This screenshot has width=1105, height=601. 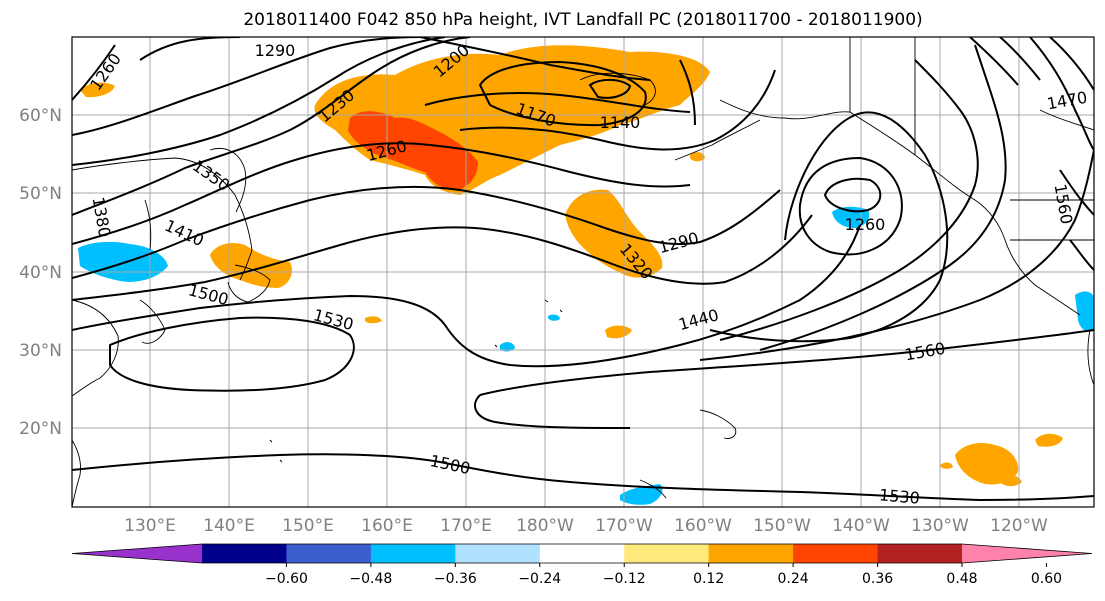 What do you see at coordinates (987, 464) in the screenshot?
I see `orange-region-se1` at bounding box center [987, 464].